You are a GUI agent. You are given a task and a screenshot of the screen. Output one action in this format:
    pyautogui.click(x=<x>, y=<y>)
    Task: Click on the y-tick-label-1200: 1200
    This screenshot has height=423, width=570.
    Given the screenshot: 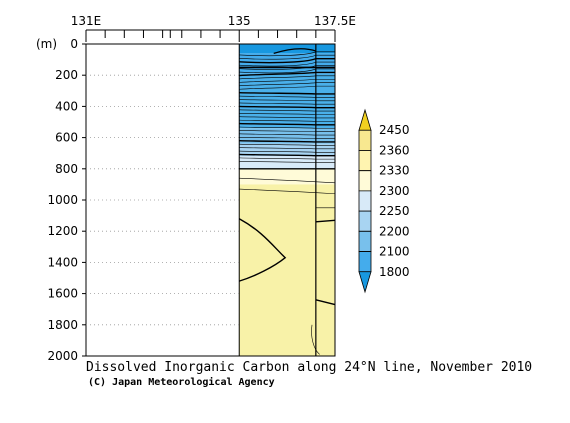 What is the action you would take?
    pyautogui.click(x=62, y=231)
    